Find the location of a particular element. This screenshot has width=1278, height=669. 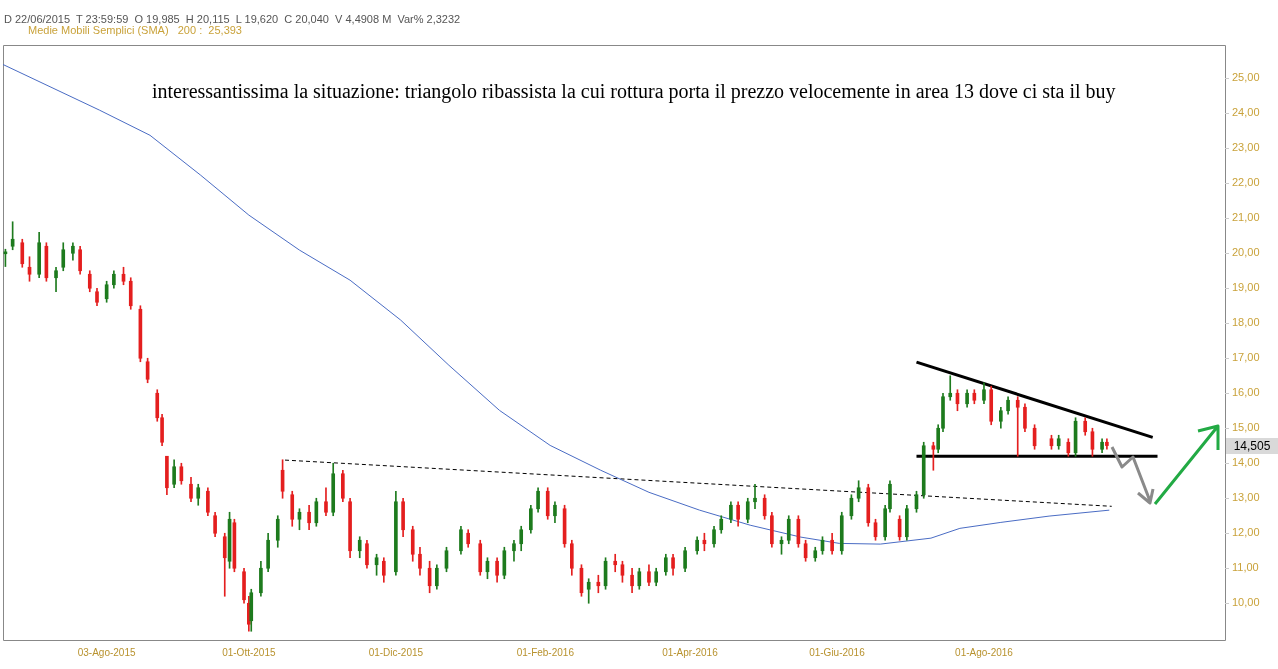

y-tick-label: 13,00 is located at coordinates (1246, 497).